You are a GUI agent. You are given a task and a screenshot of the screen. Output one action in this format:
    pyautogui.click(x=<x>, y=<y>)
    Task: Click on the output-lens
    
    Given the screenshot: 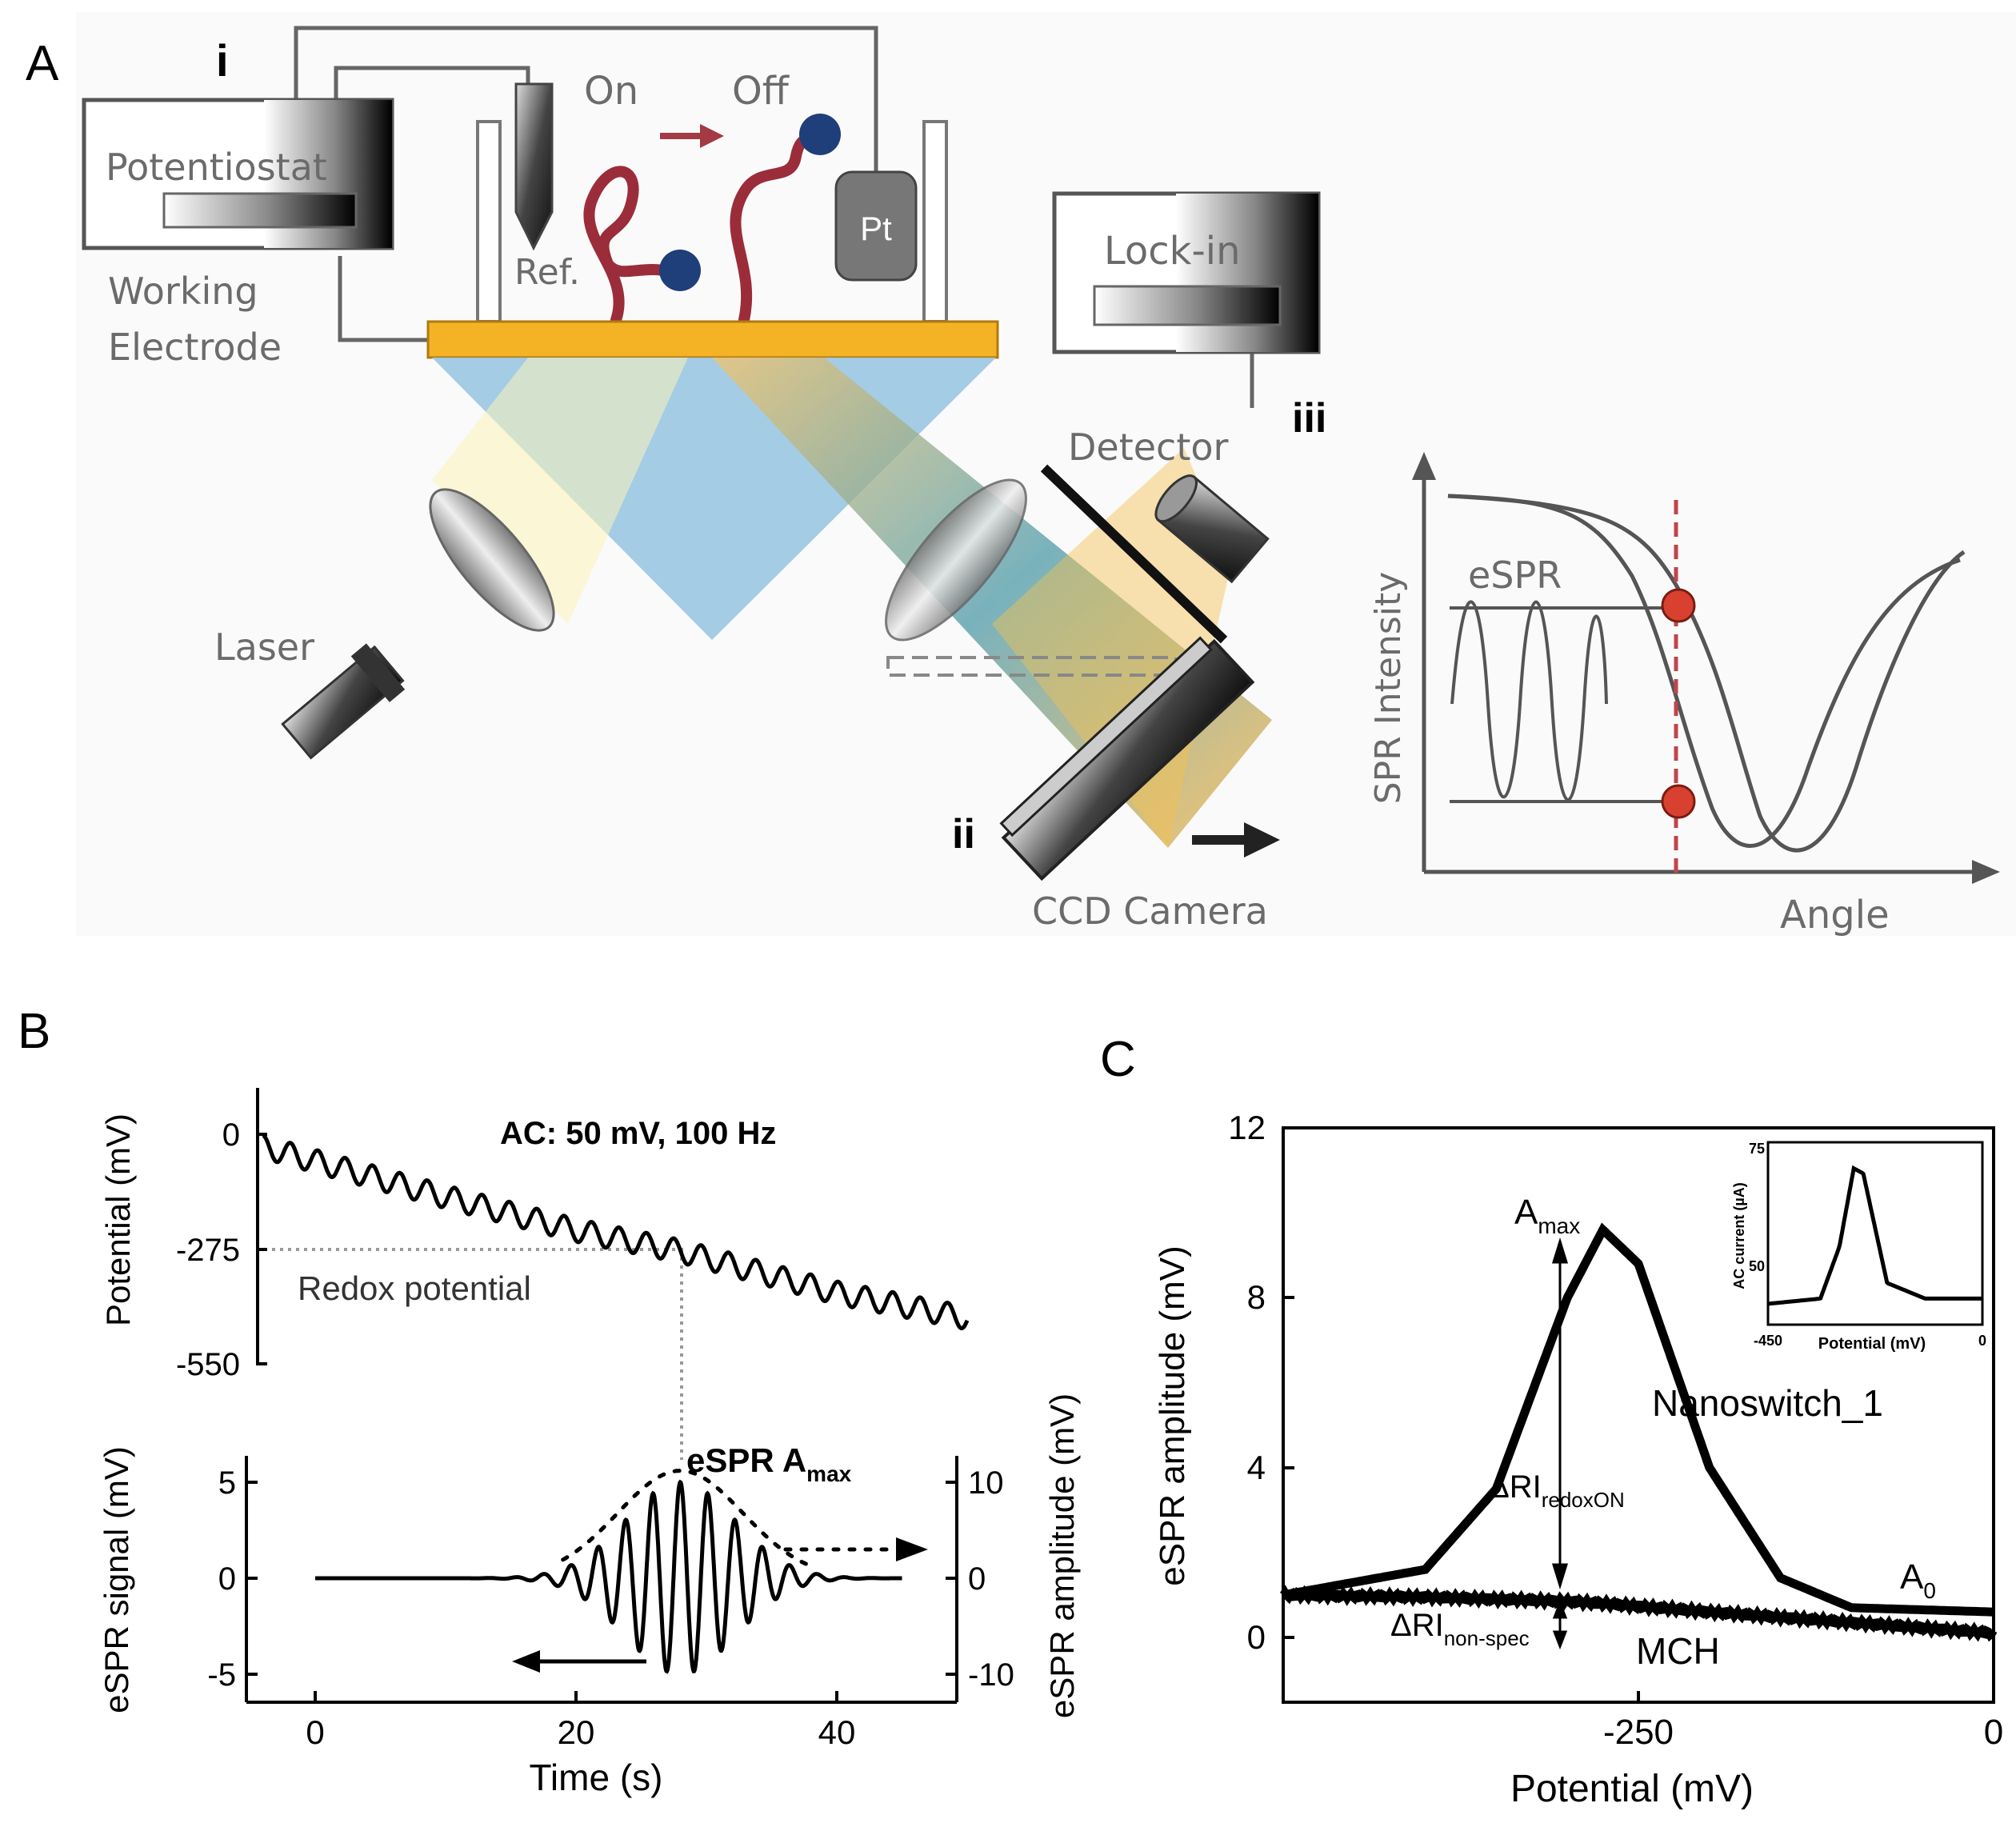 What is the action you would take?
    pyautogui.click(x=956, y=560)
    